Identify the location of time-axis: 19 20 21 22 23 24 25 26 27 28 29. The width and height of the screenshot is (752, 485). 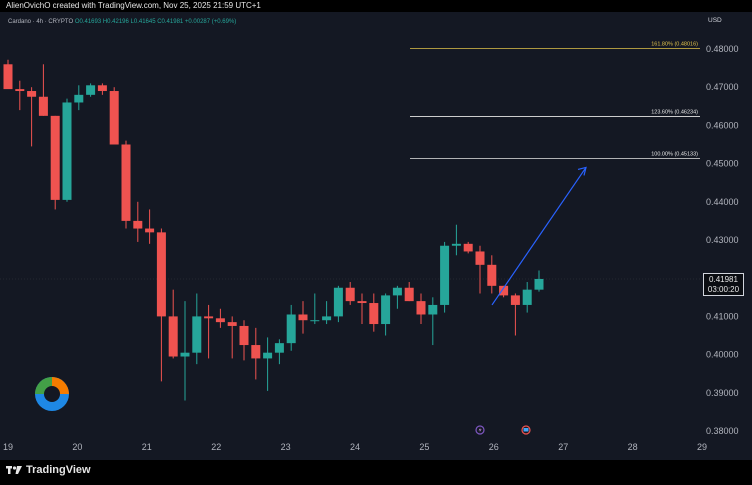
(355, 447).